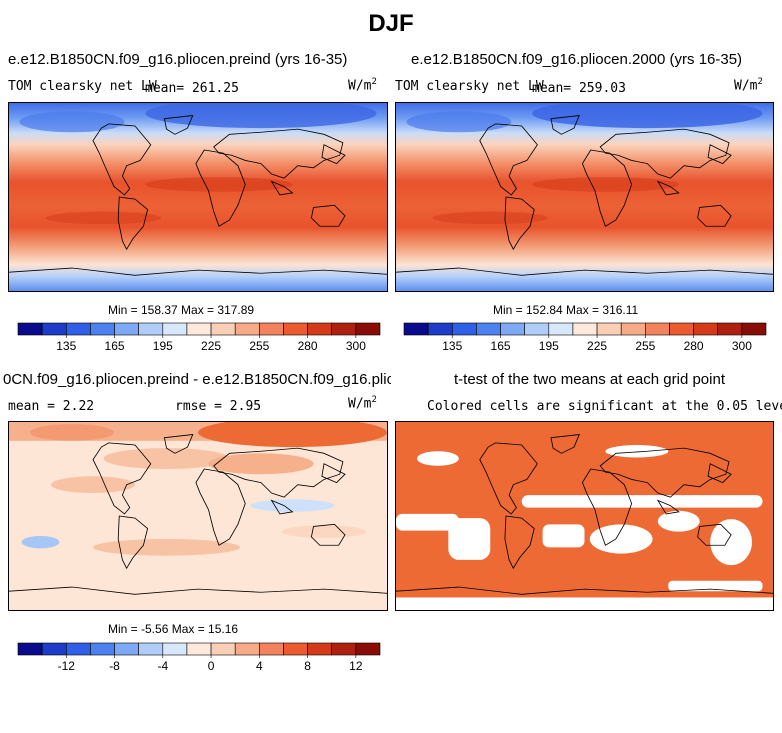 This screenshot has width=782, height=733. I want to click on panel-1-map-svg, so click(198, 197).